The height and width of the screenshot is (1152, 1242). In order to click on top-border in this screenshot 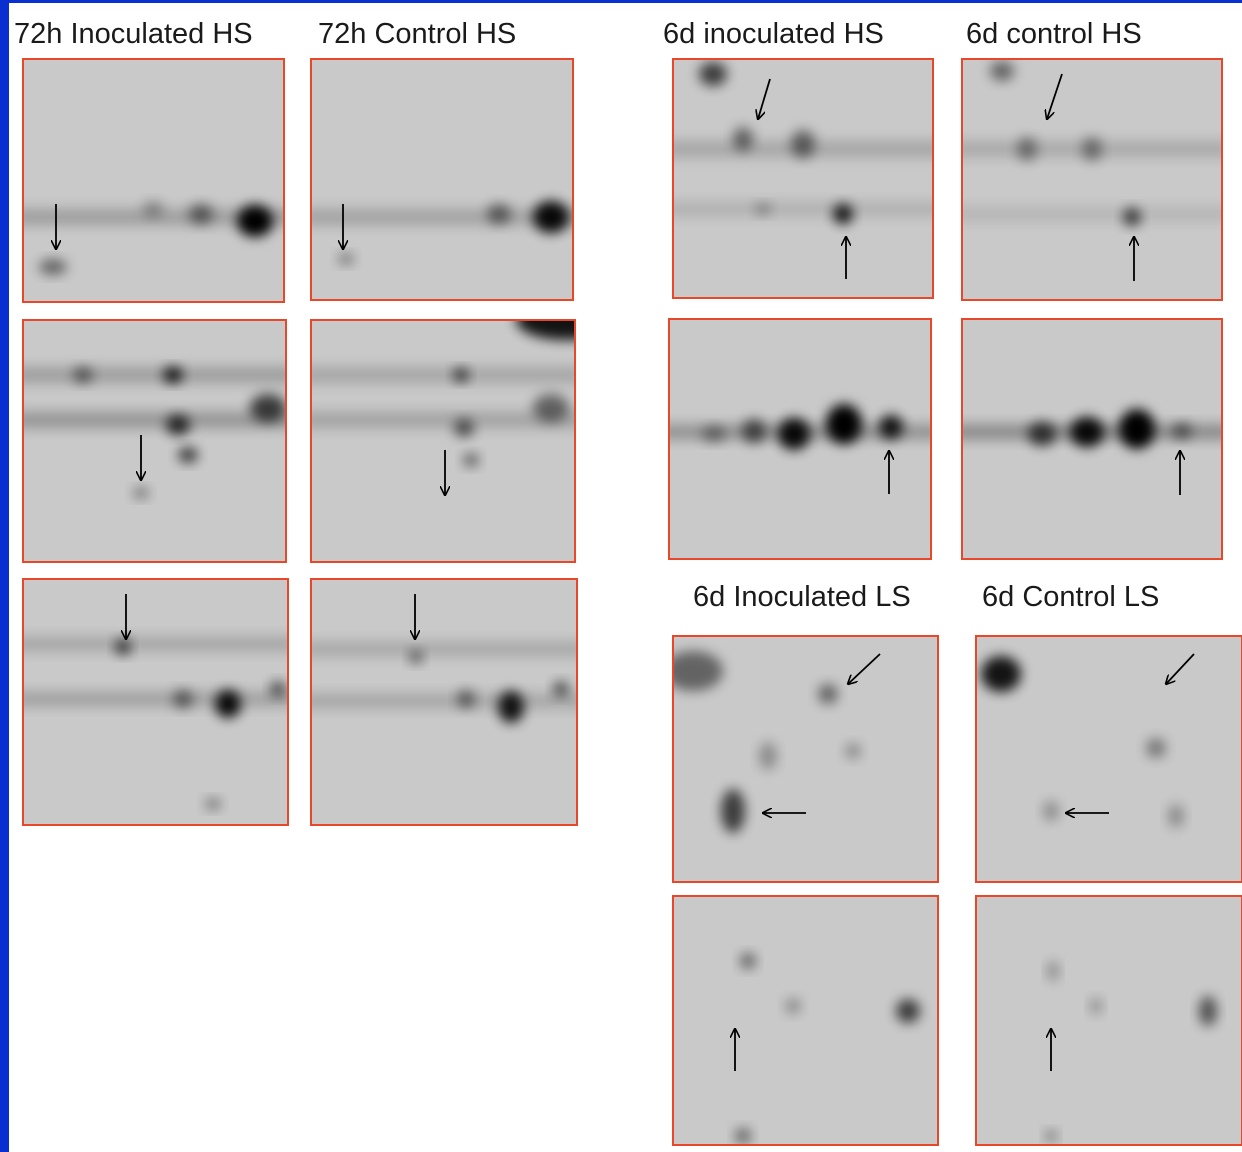, I will do `click(621, 1)`.